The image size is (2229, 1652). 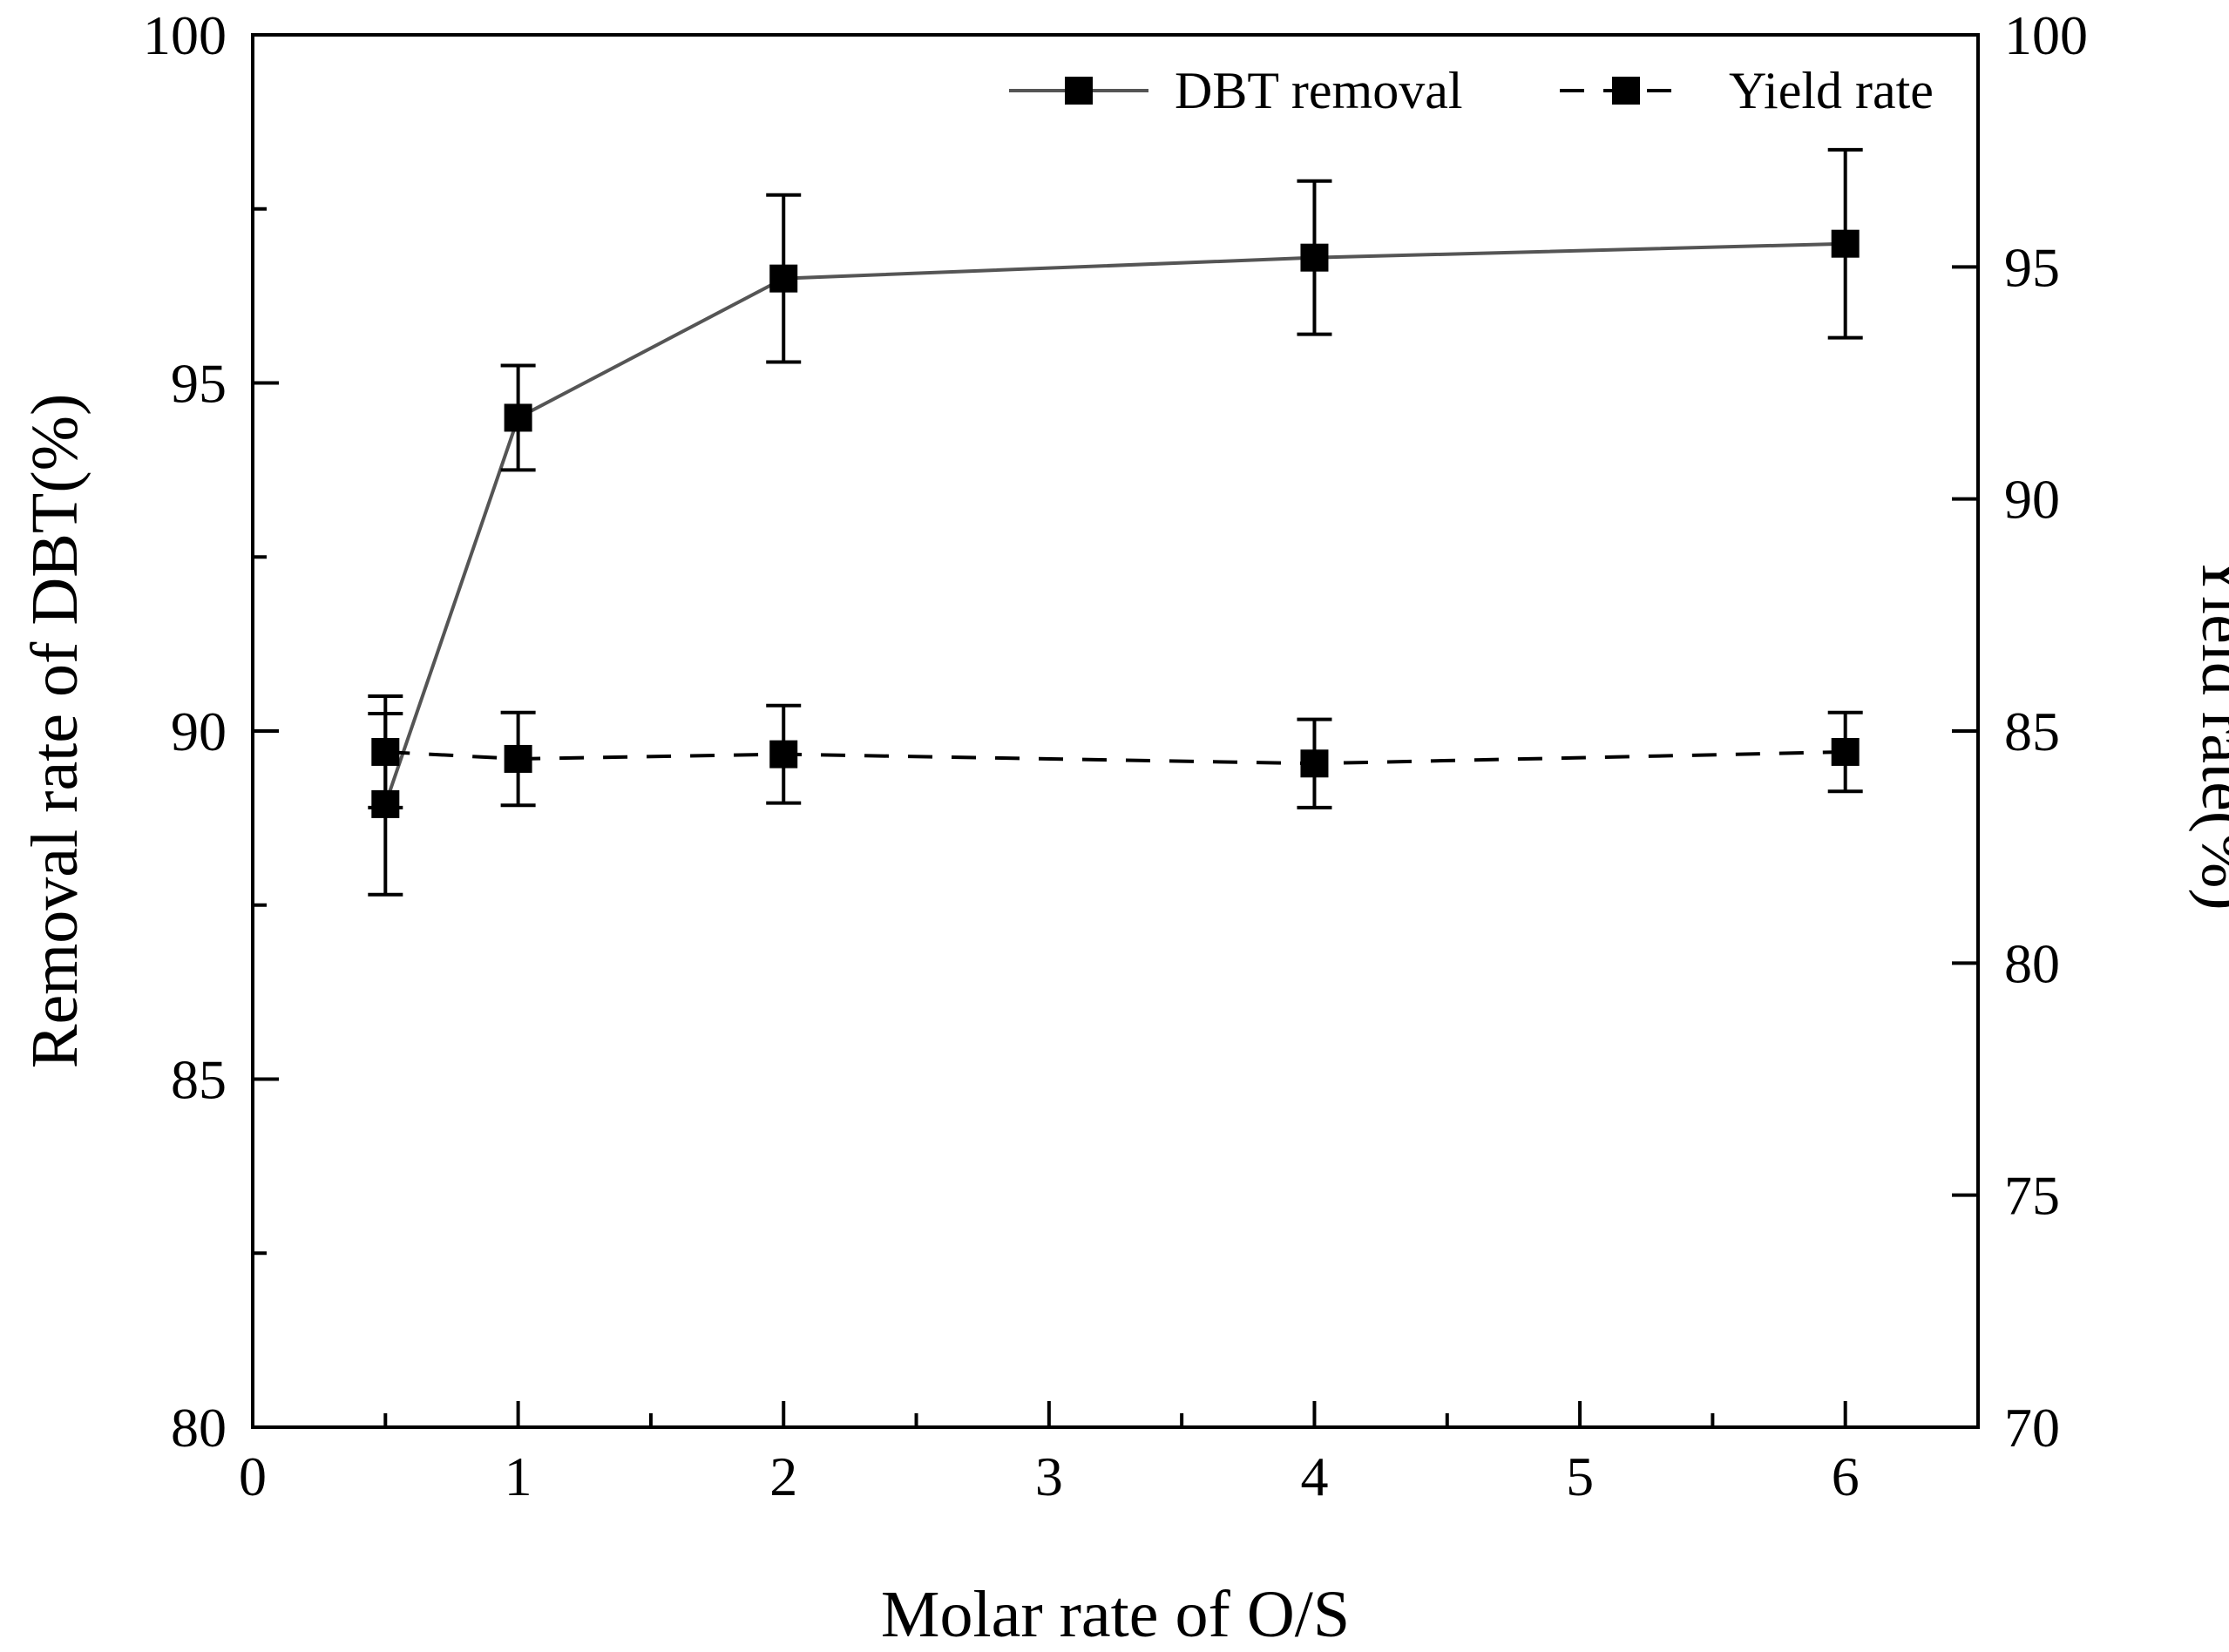 I want to click on legend-label-yield-rate: Yield rate, so click(x=1831, y=90).